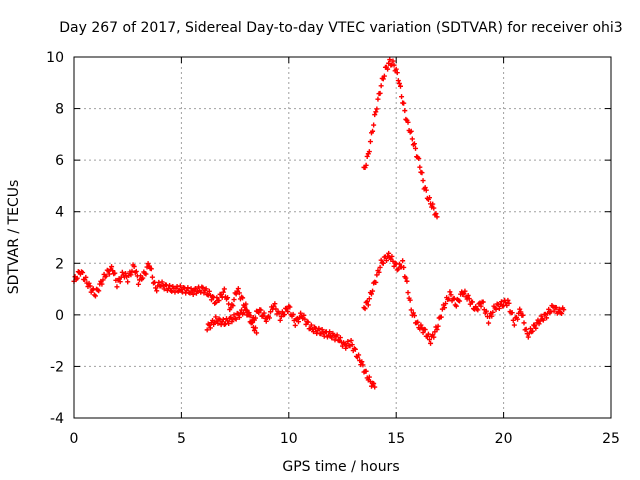  Describe the element at coordinates (57, 367) in the screenshot. I see `y-tick-label-1: -2` at that location.